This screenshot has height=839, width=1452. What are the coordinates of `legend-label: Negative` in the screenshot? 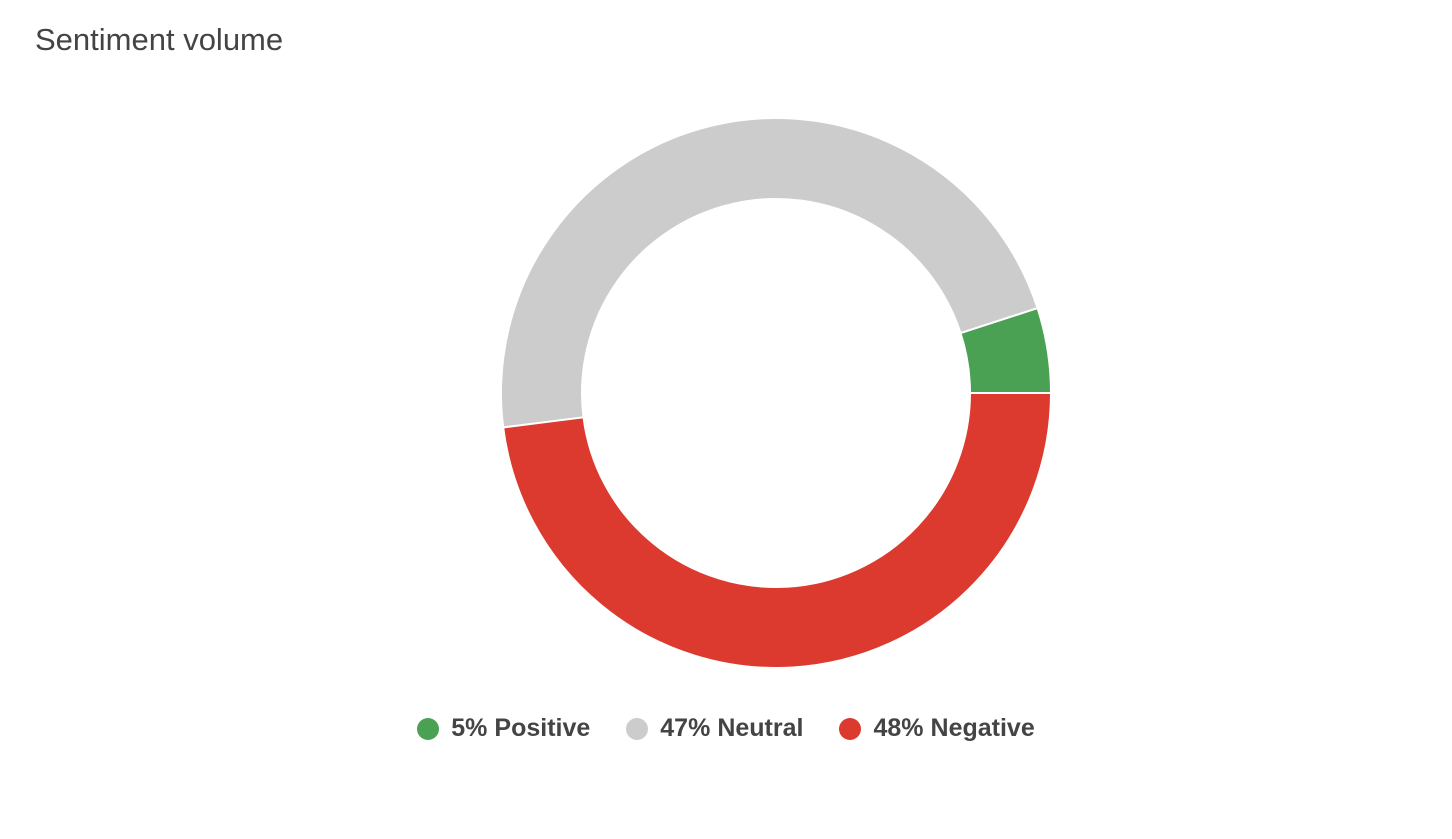 It's located at (982, 728).